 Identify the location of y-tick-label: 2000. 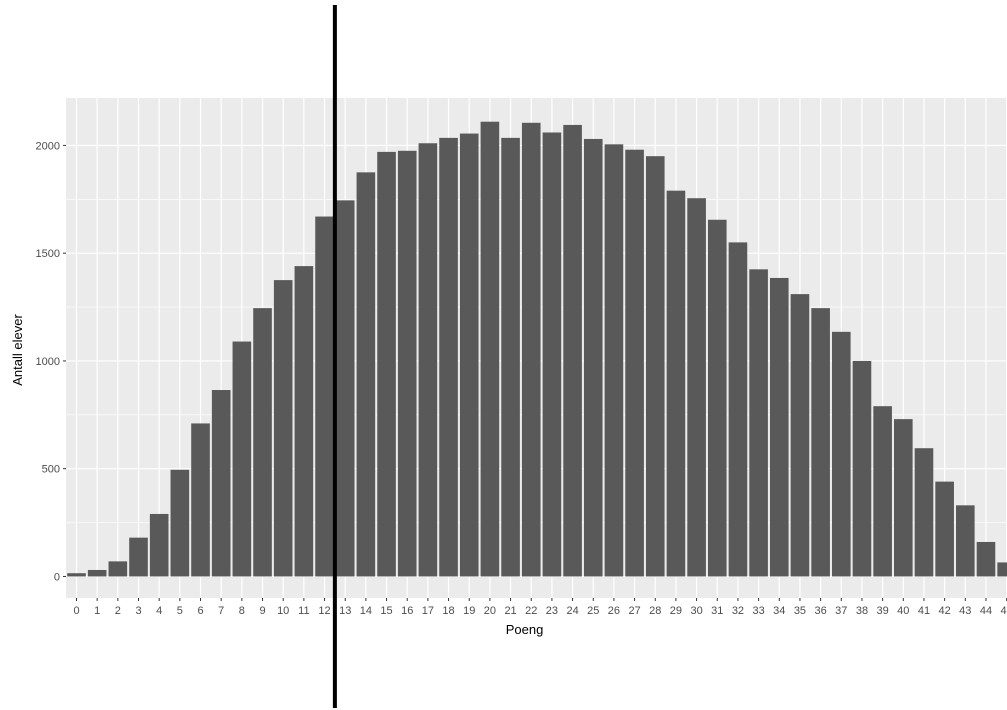
(48, 146).